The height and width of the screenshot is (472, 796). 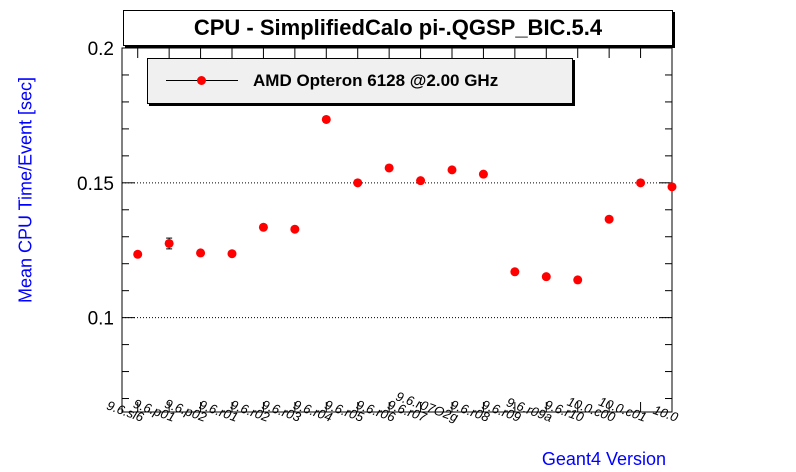 I want to click on chart-title: CPU - SimplifiedCalo pi-.QGSP_BIC.5.4, so click(x=398, y=27).